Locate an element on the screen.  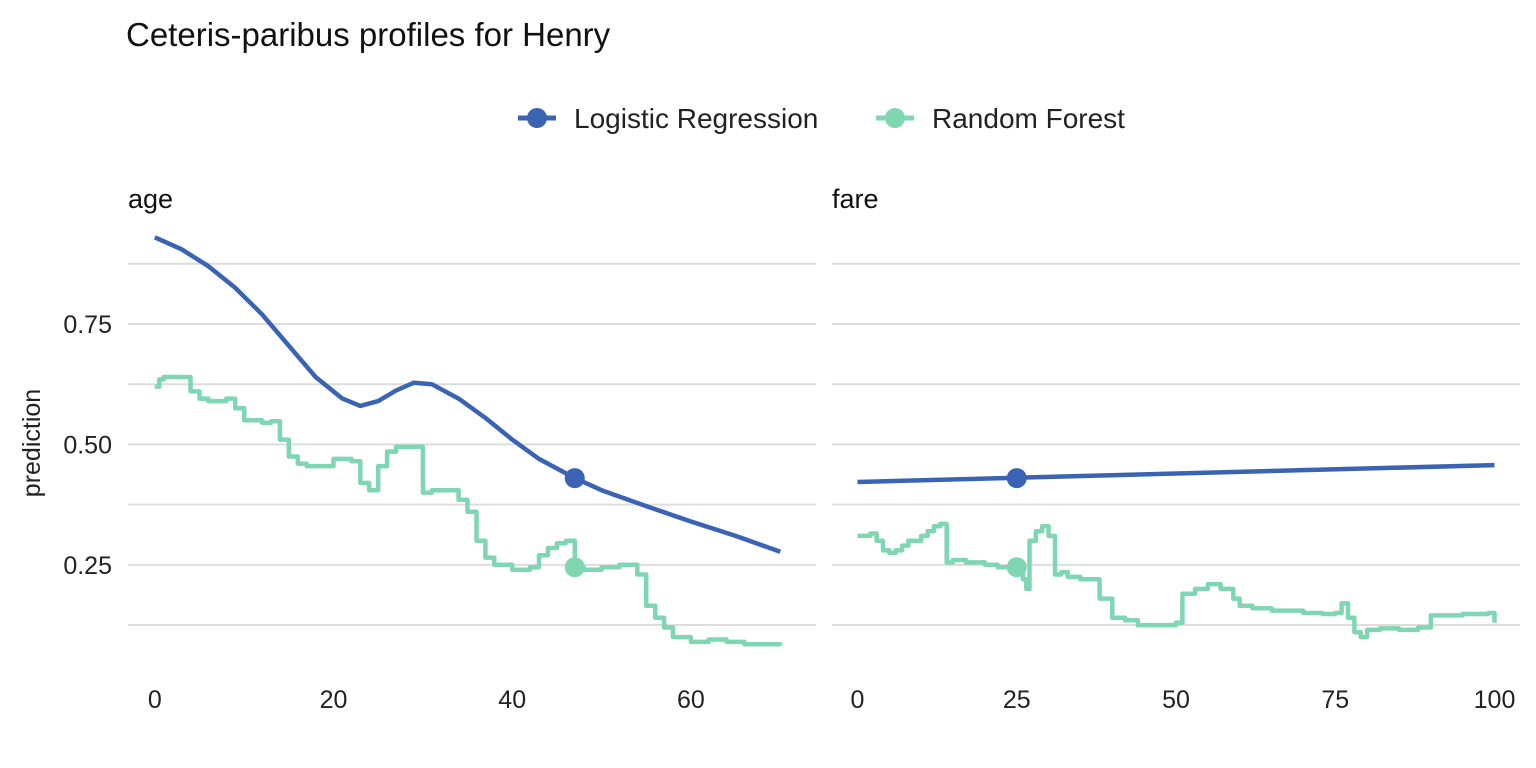
legend-item-random-forest: Random Forest is located at coordinates (1000, 118).